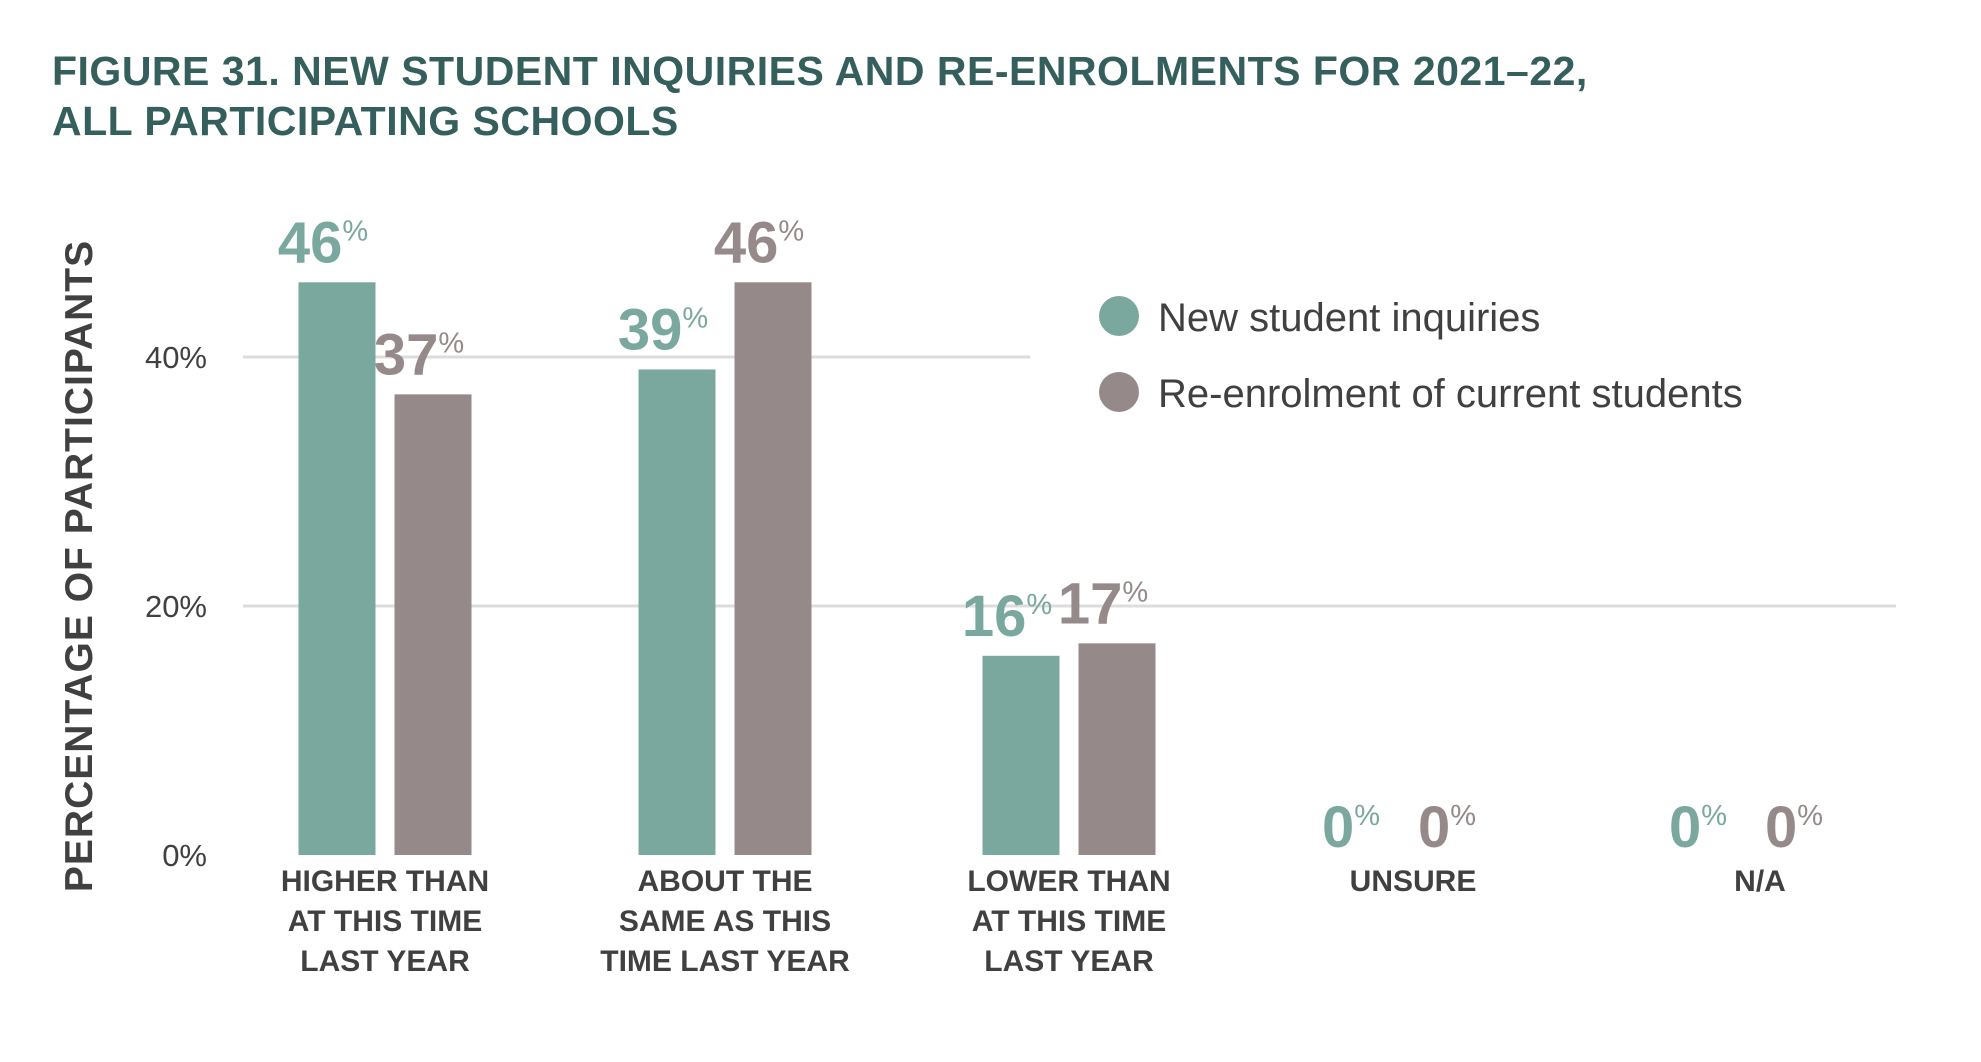 Image resolution: width=1981 pixels, height=1062 pixels. What do you see at coordinates (1103, 603) in the screenshot?
I see `data-label-re-enrolment-2: 17%` at bounding box center [1103, 603].